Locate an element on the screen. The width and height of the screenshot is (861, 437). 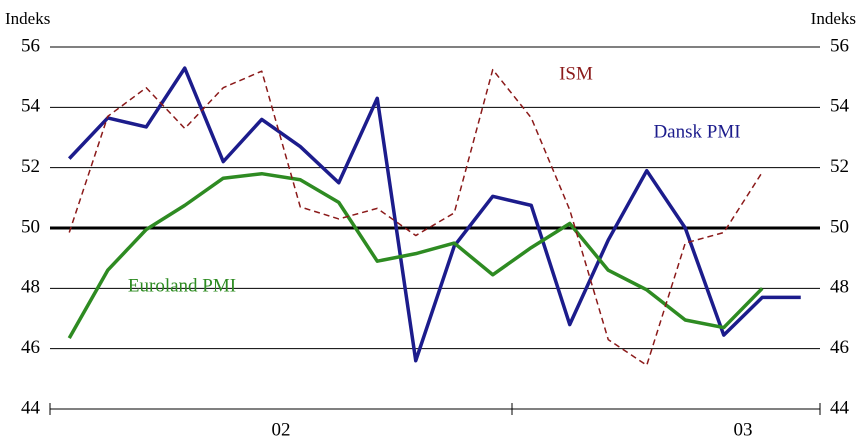
y2-tick-label: 46 is located at coordinates (839, 347).